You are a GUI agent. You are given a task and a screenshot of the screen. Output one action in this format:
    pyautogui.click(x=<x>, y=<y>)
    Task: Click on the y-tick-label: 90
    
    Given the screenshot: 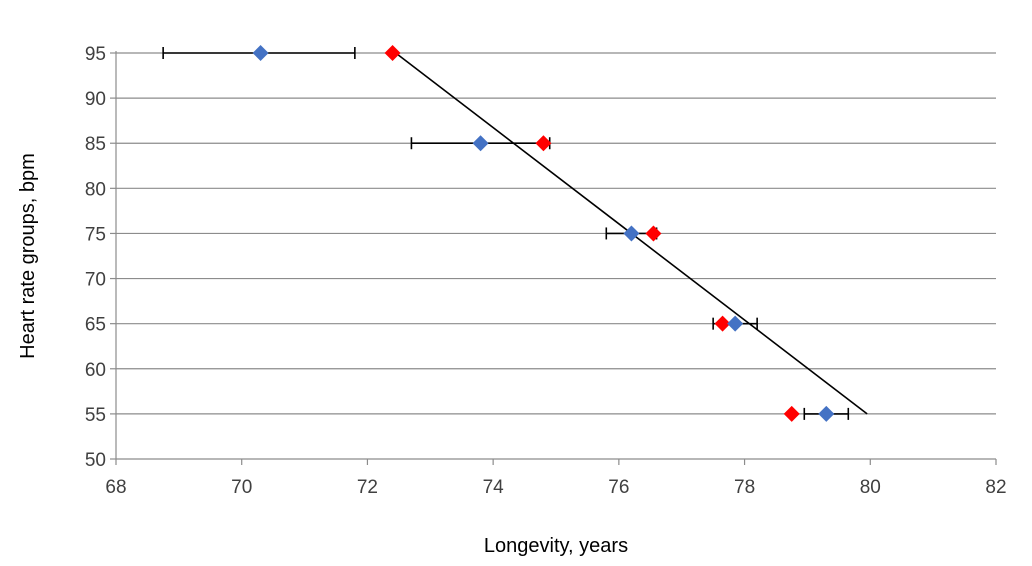 What is the action you would take?
    pyautogui.click(x=95, y=99)
    